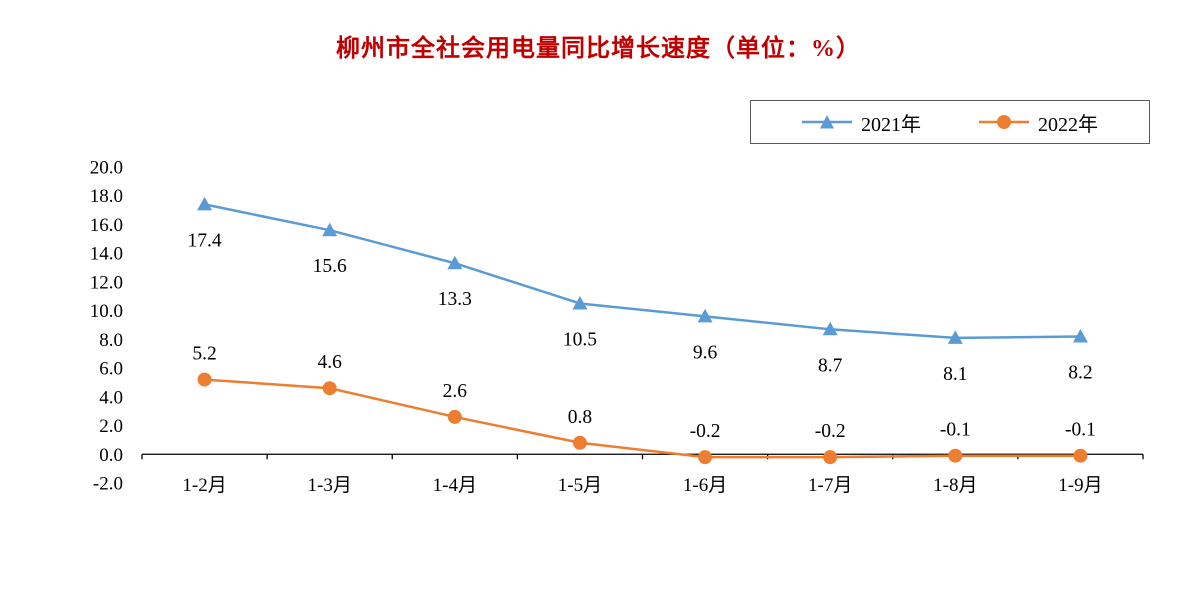  What do you see at coordinates (111, 340) in the screenshot?
I see `y-axis-tick-label: 8.0` at bounding box center [111, 340].